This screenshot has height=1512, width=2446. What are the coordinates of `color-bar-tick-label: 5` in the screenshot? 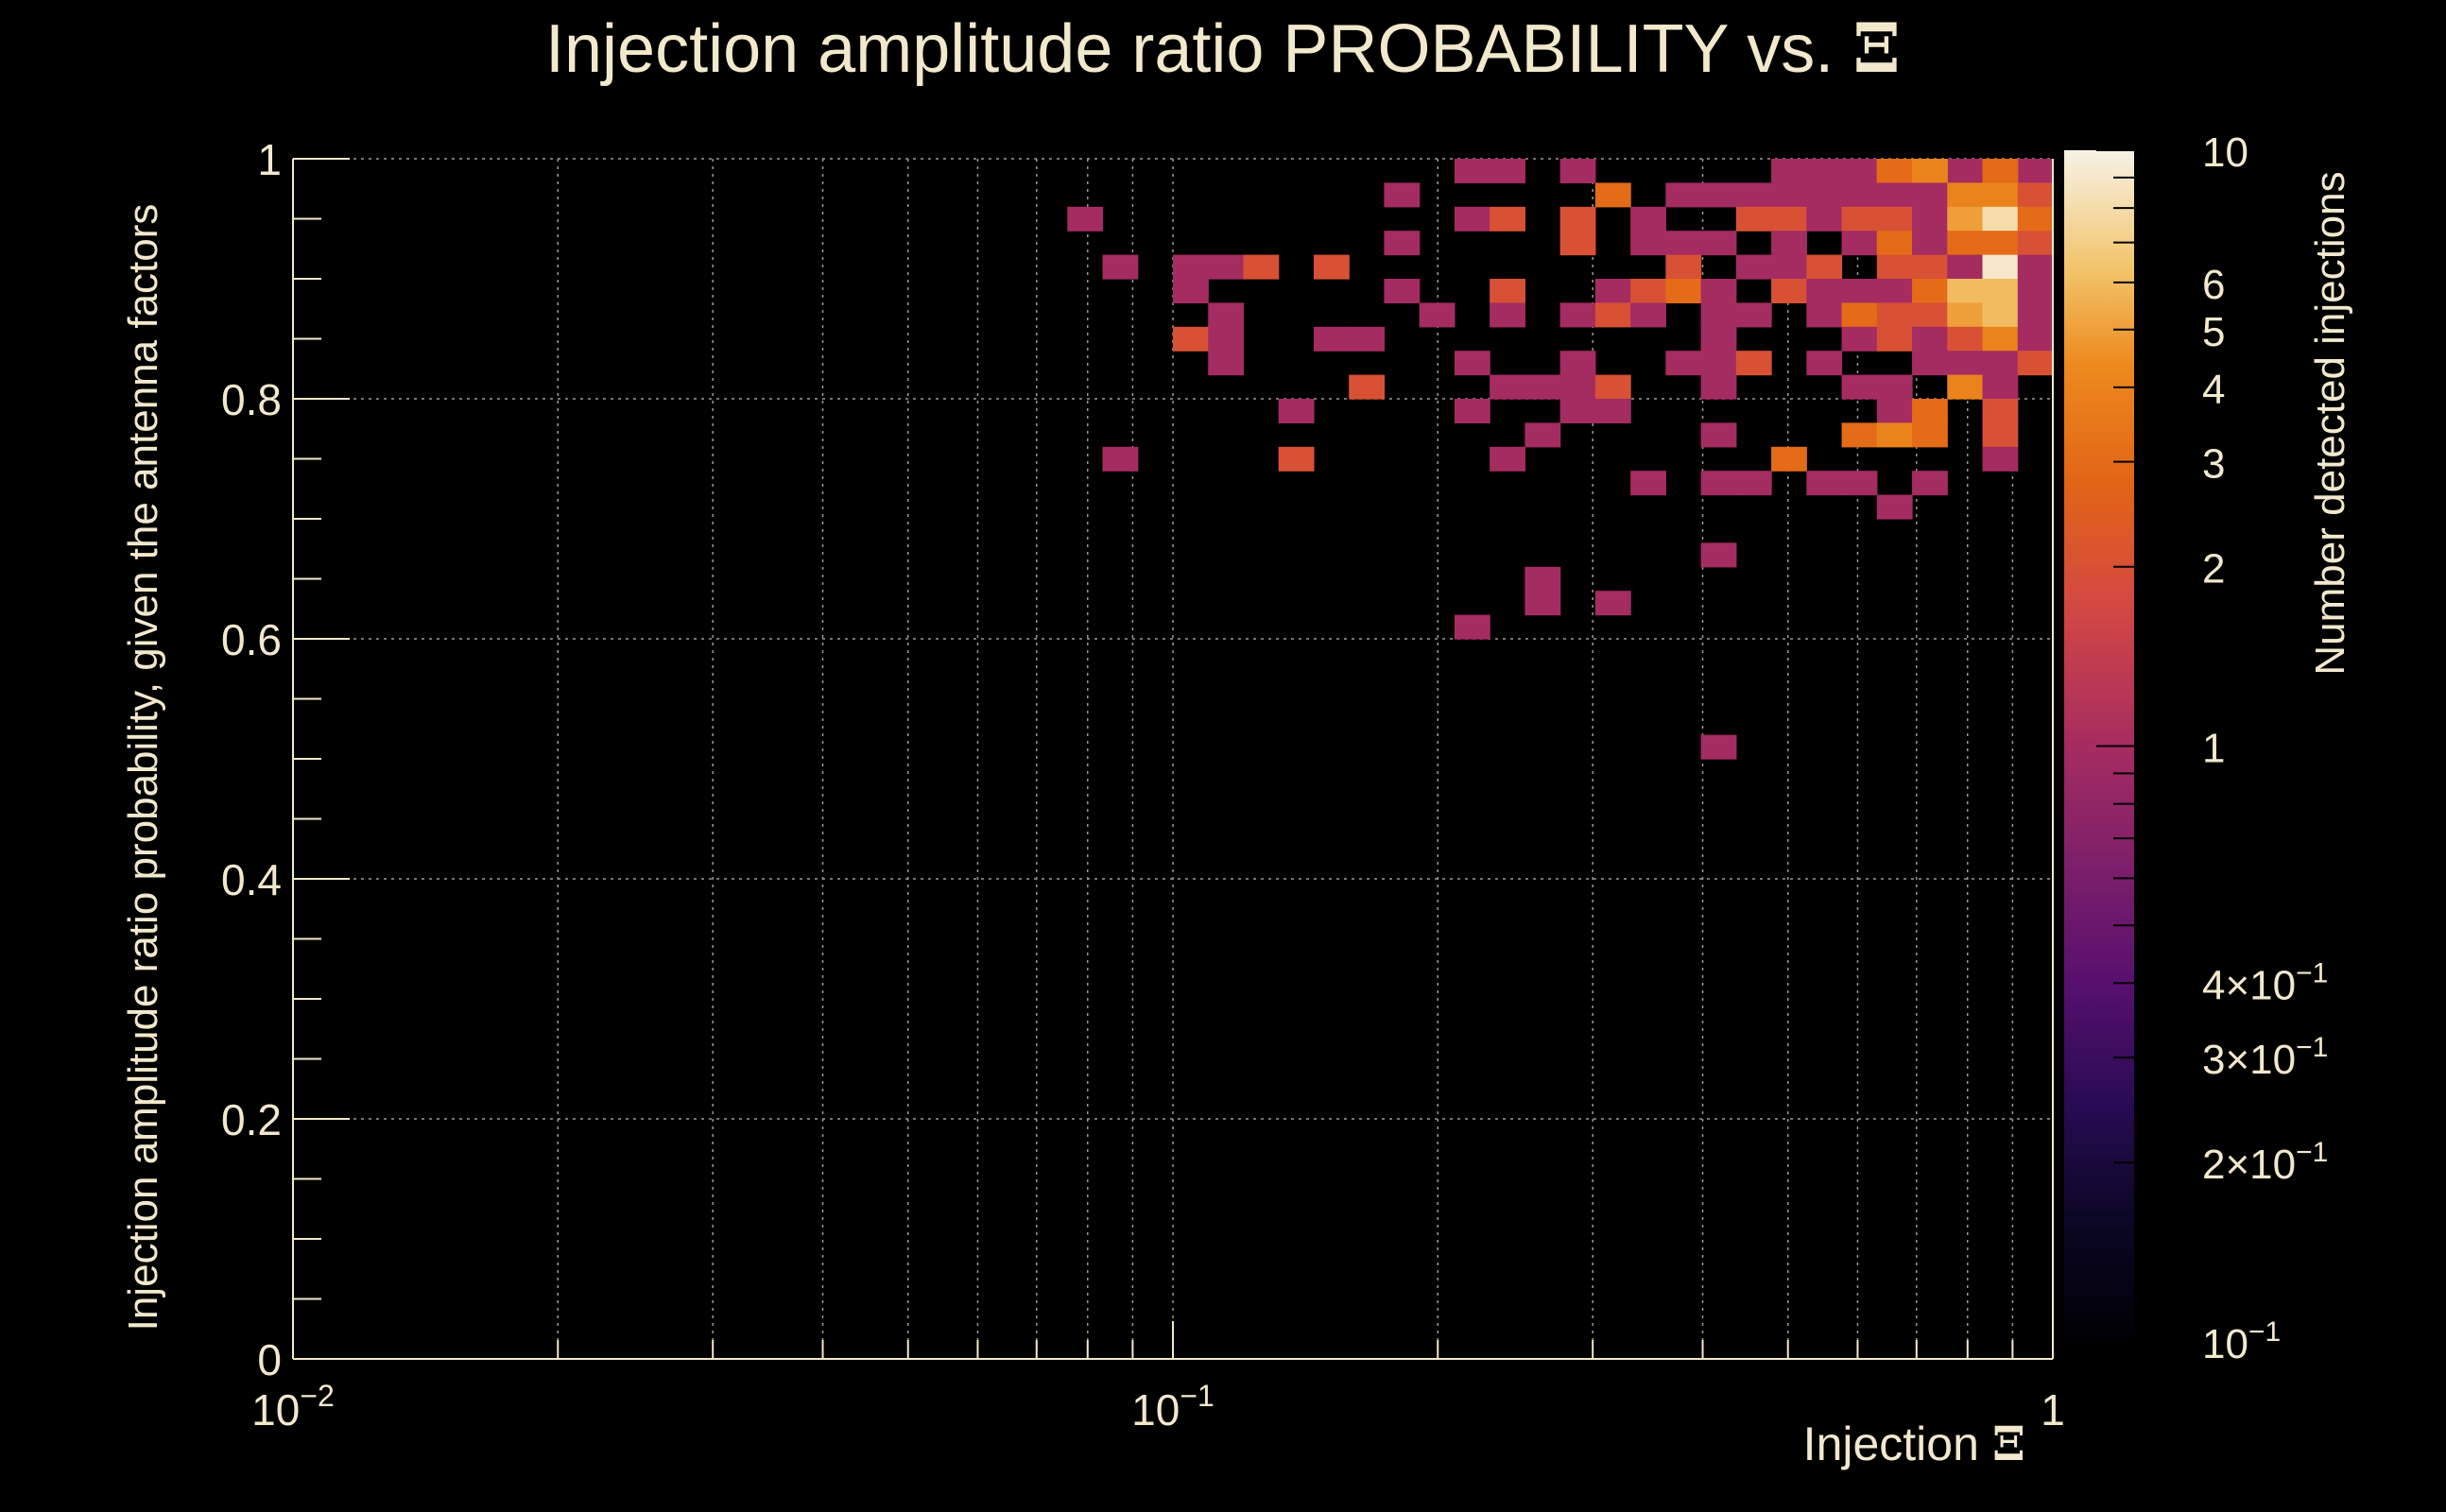 It's located at (2213, 332).